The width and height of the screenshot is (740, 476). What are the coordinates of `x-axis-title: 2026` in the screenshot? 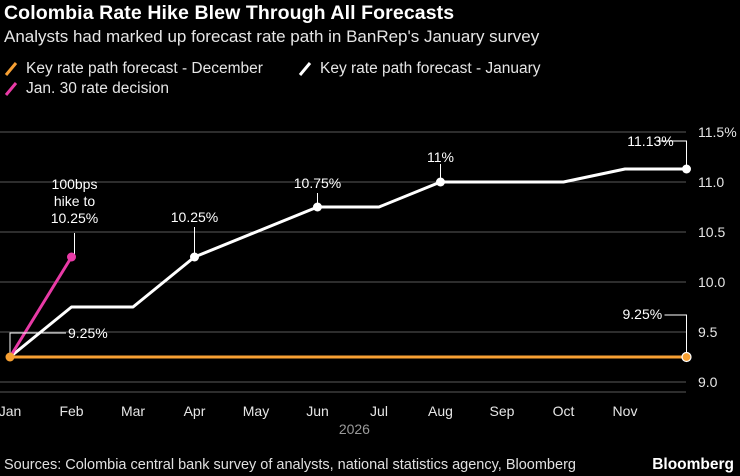 It's located at (354, 429).